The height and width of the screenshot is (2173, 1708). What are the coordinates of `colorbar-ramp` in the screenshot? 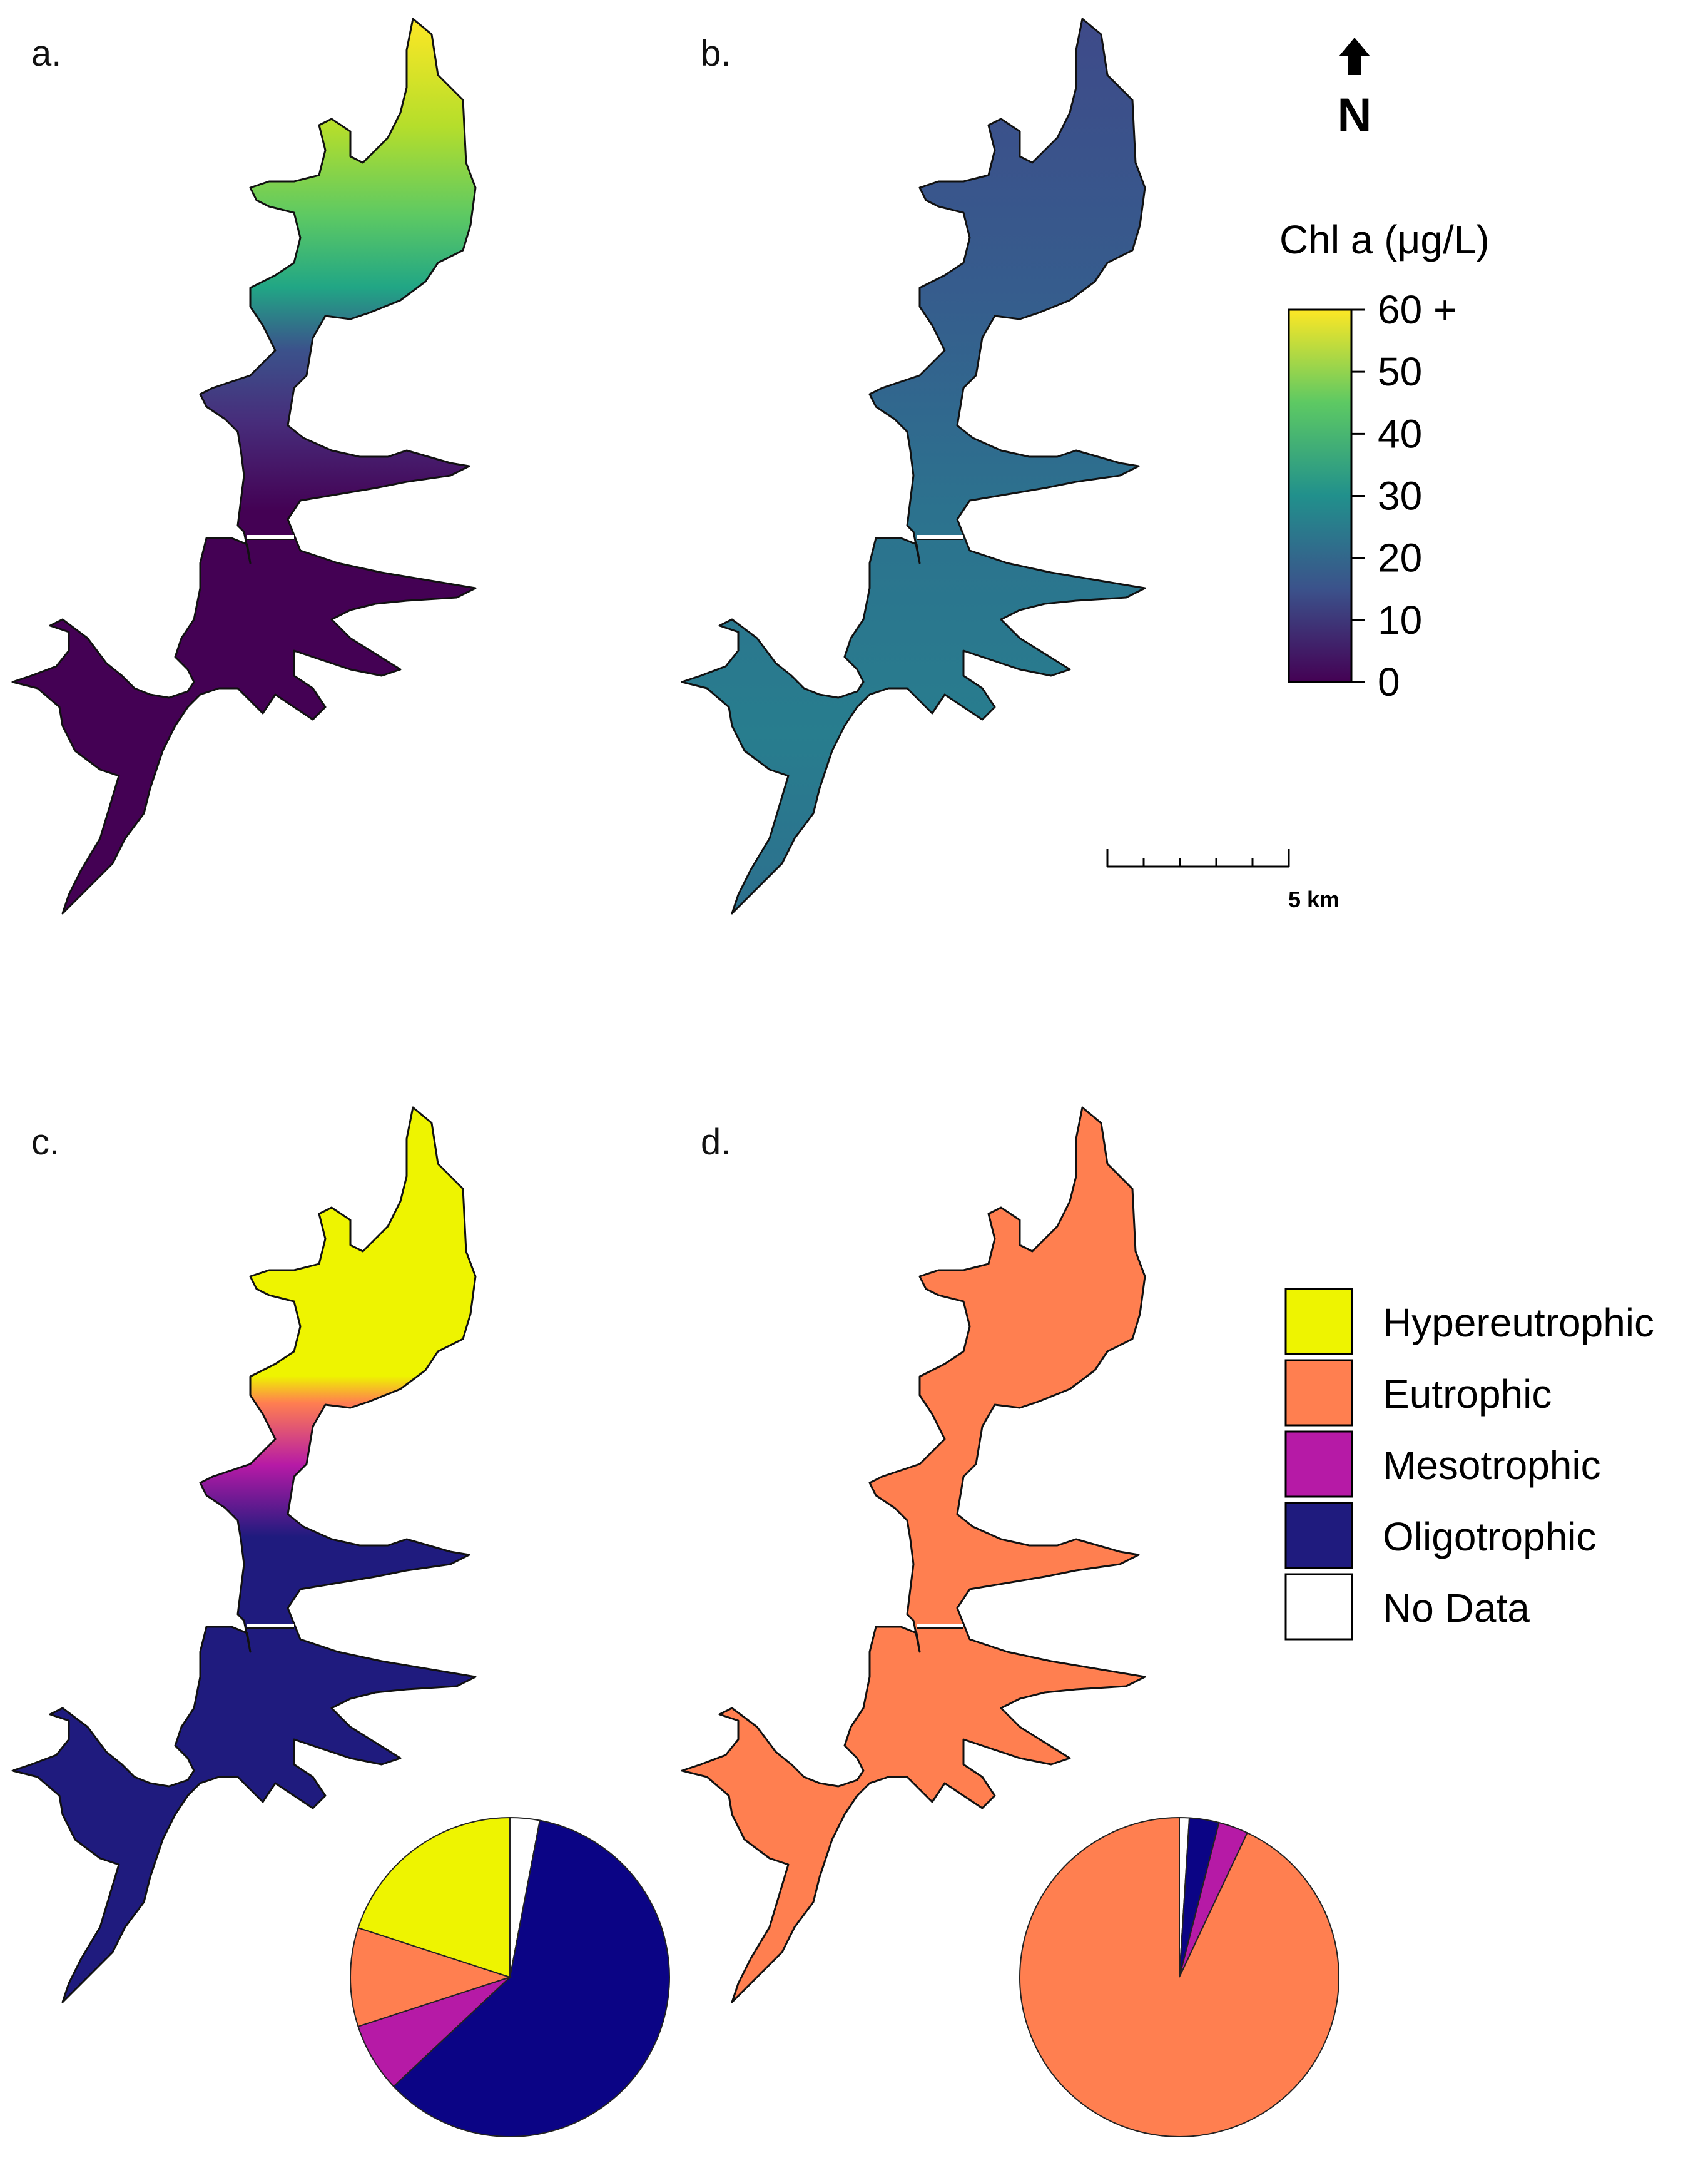 It's located at (1320, 496).